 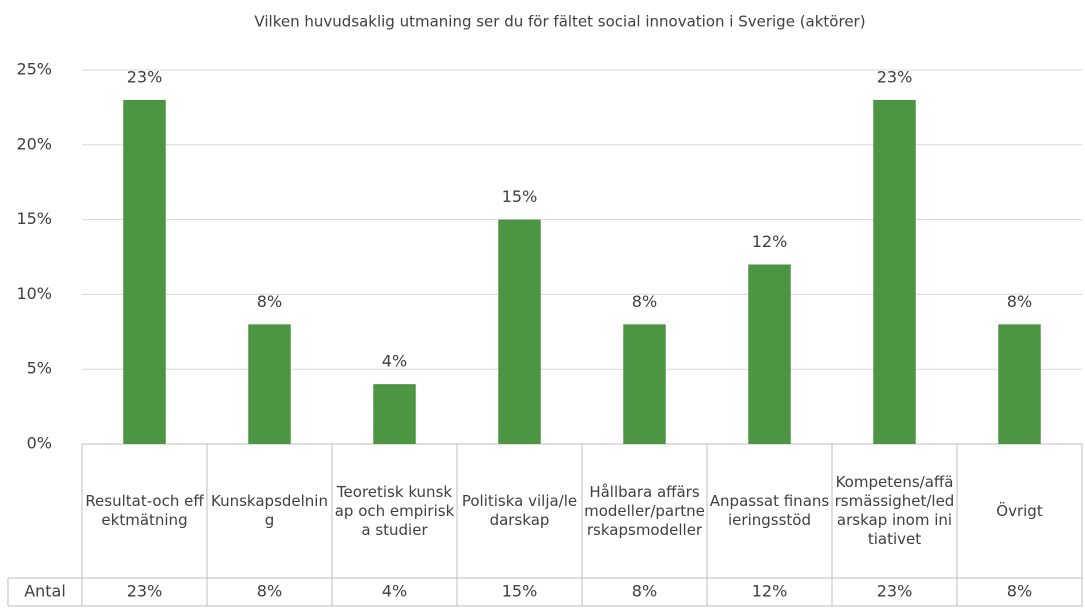 I want to click on category-label: Politiska vilja/ledarskap, so click(x=519, y=510).